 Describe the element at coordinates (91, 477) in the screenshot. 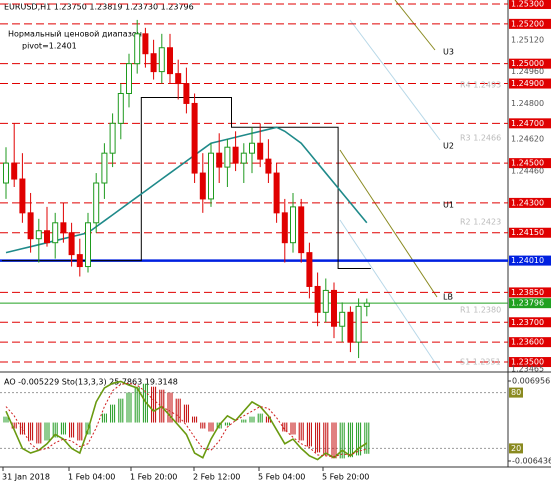

I see `time-label: 1 Feb 04:00` at that location.